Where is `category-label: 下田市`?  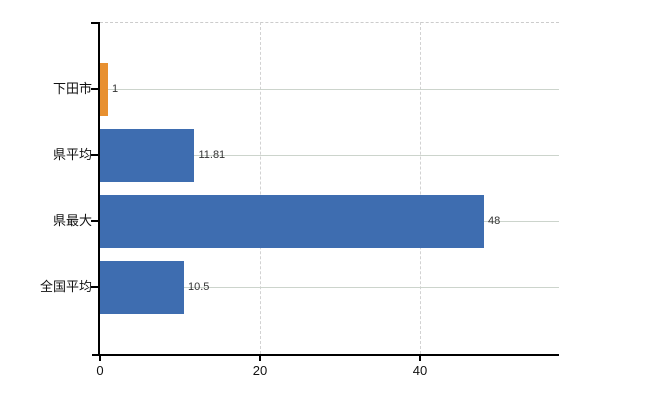 category-label: 下田市 is located at coordinates (72, 88).